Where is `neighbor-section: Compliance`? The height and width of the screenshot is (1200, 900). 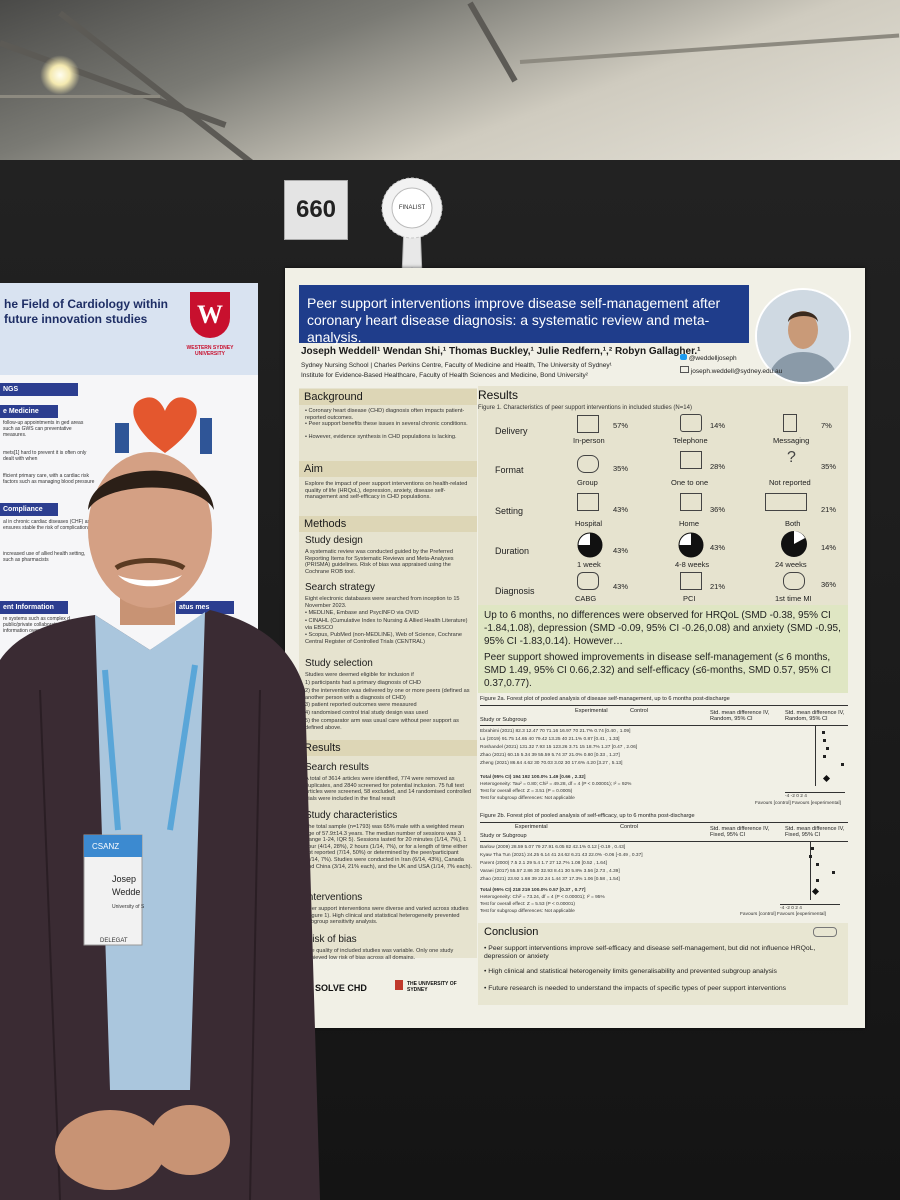
neighbor-section: Compliance is located at coordinates (29, 509).